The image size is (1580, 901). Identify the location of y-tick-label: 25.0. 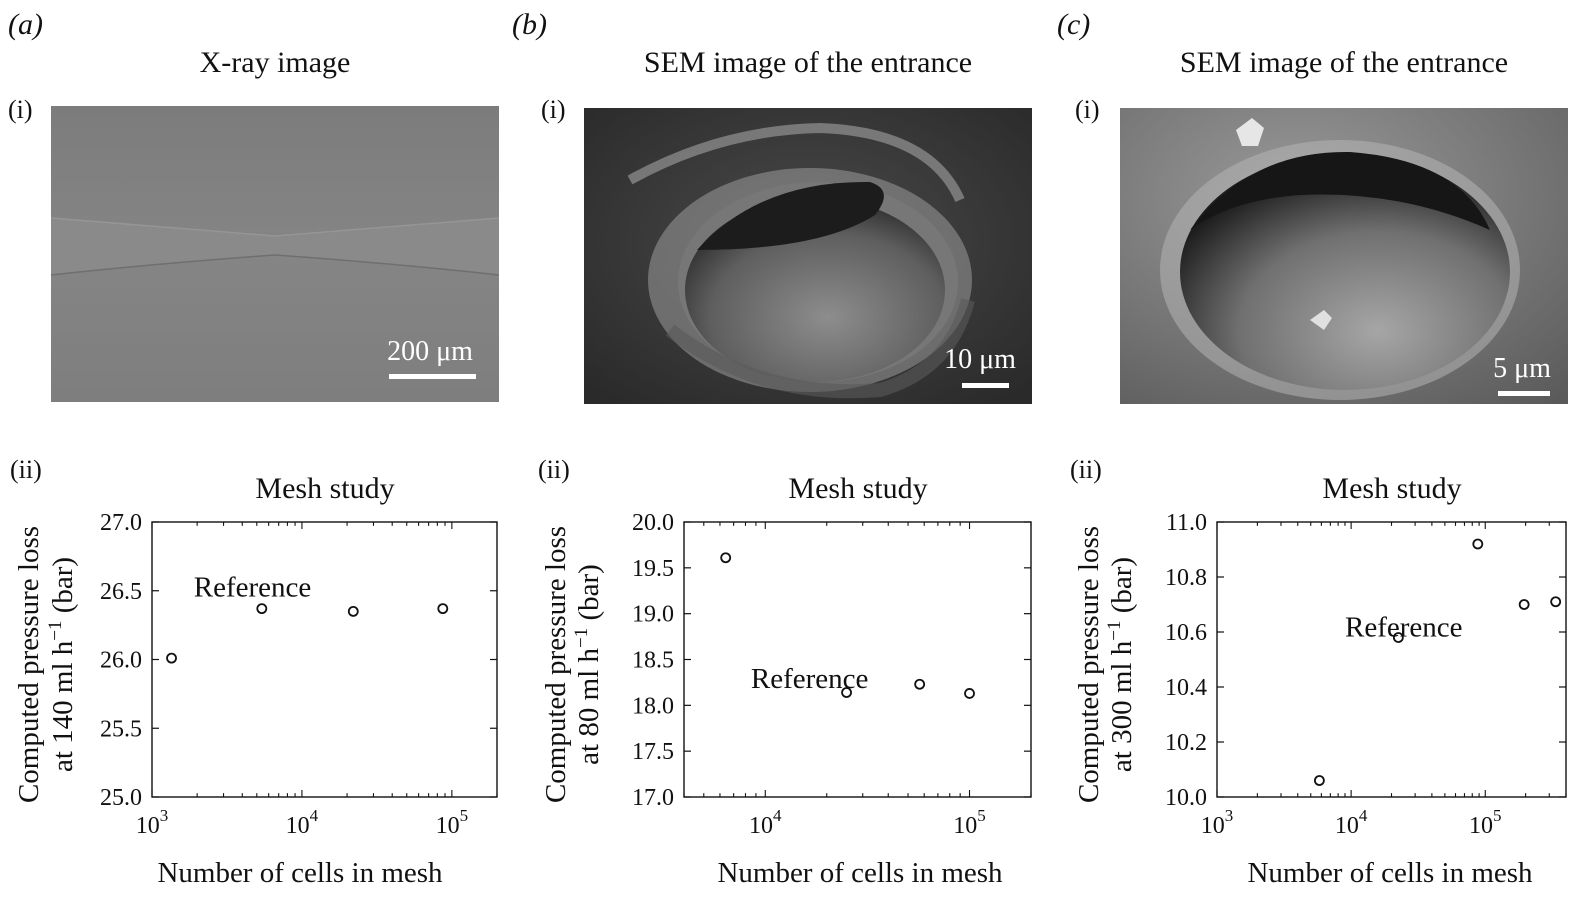
(121, 798).